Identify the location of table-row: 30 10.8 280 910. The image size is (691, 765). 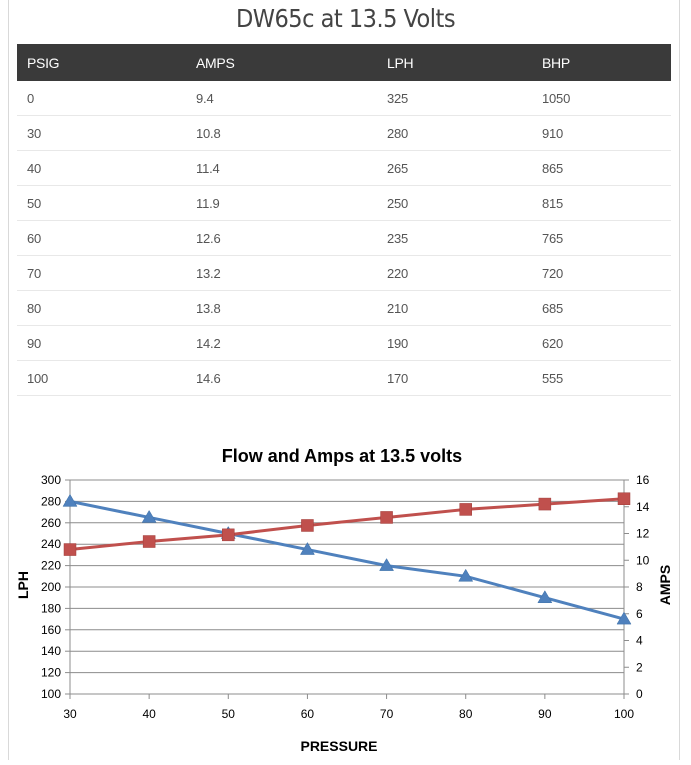
(344, 133).